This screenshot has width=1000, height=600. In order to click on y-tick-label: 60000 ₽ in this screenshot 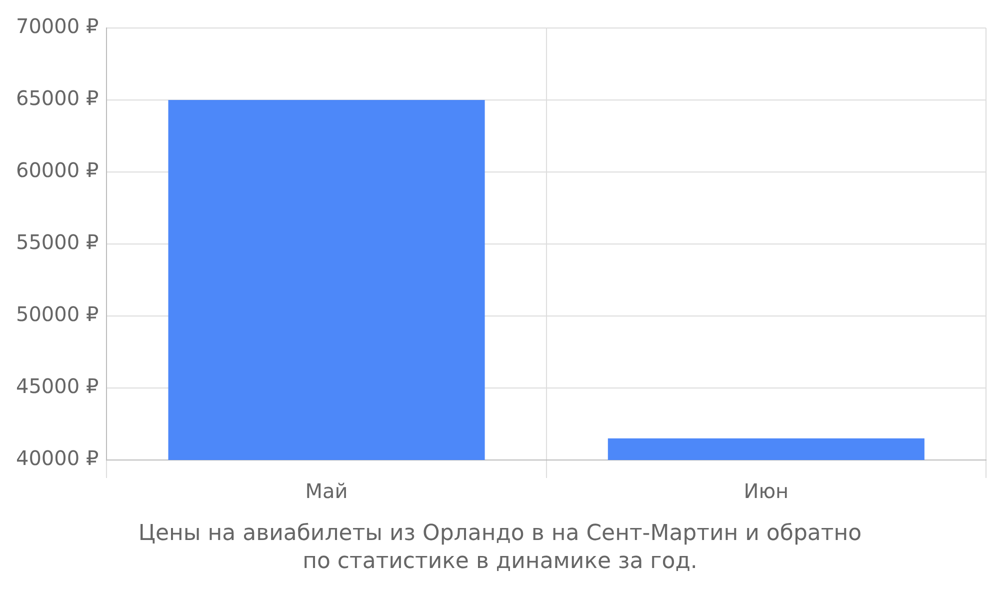, I will do `click(57, 170)`.